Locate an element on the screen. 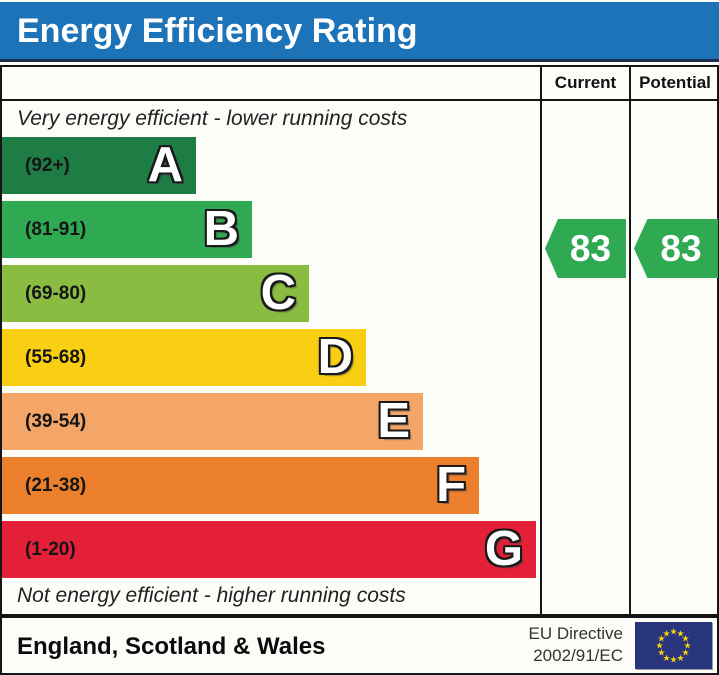 Image resolution: width=719 pixels, height=675 pixels. band-e: (39-54) E is located at coordinates (212, 421).